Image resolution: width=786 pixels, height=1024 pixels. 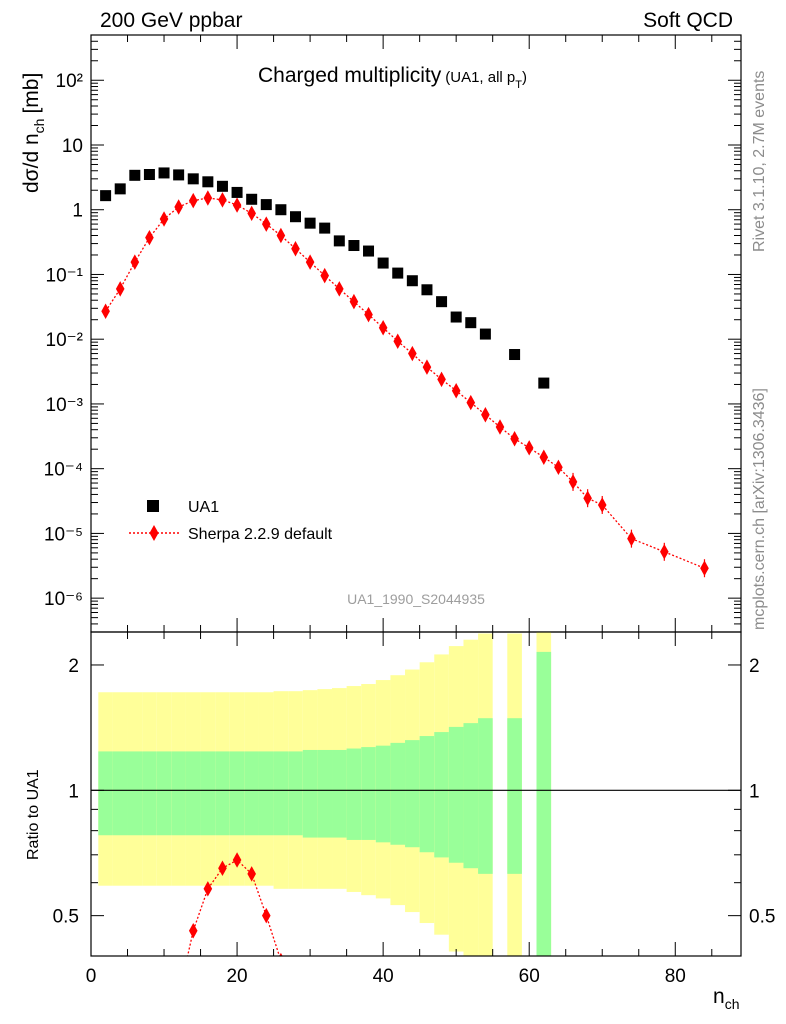 What do you see at coordinates (171, 20) in the screenshot?
I see `header-left-label: 200 GeV ppbar` at bounding box center [171, 20].